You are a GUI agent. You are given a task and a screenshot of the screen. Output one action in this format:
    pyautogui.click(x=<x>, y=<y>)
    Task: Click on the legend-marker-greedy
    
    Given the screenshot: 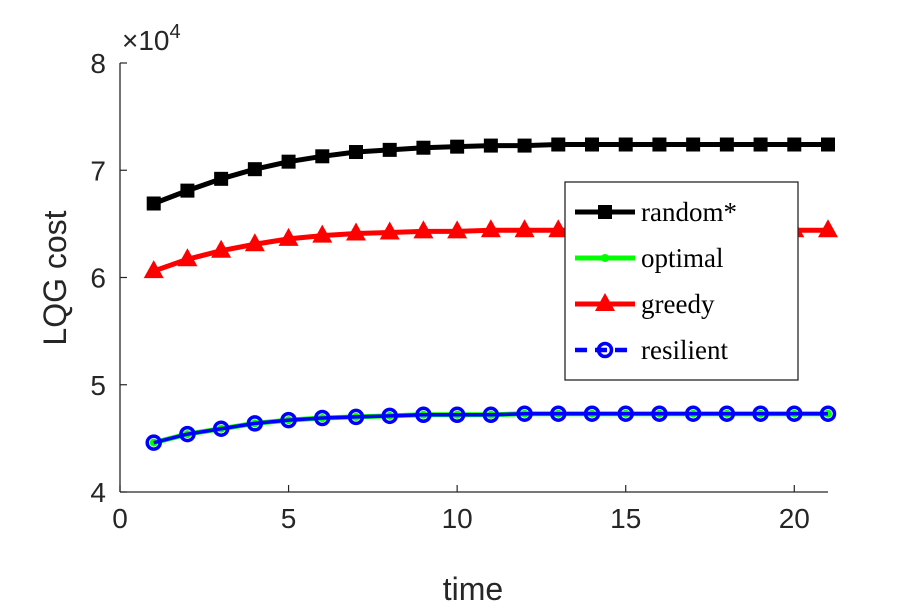 What is the action you would take?
    pyautogui.click(x=605, y=302)
    